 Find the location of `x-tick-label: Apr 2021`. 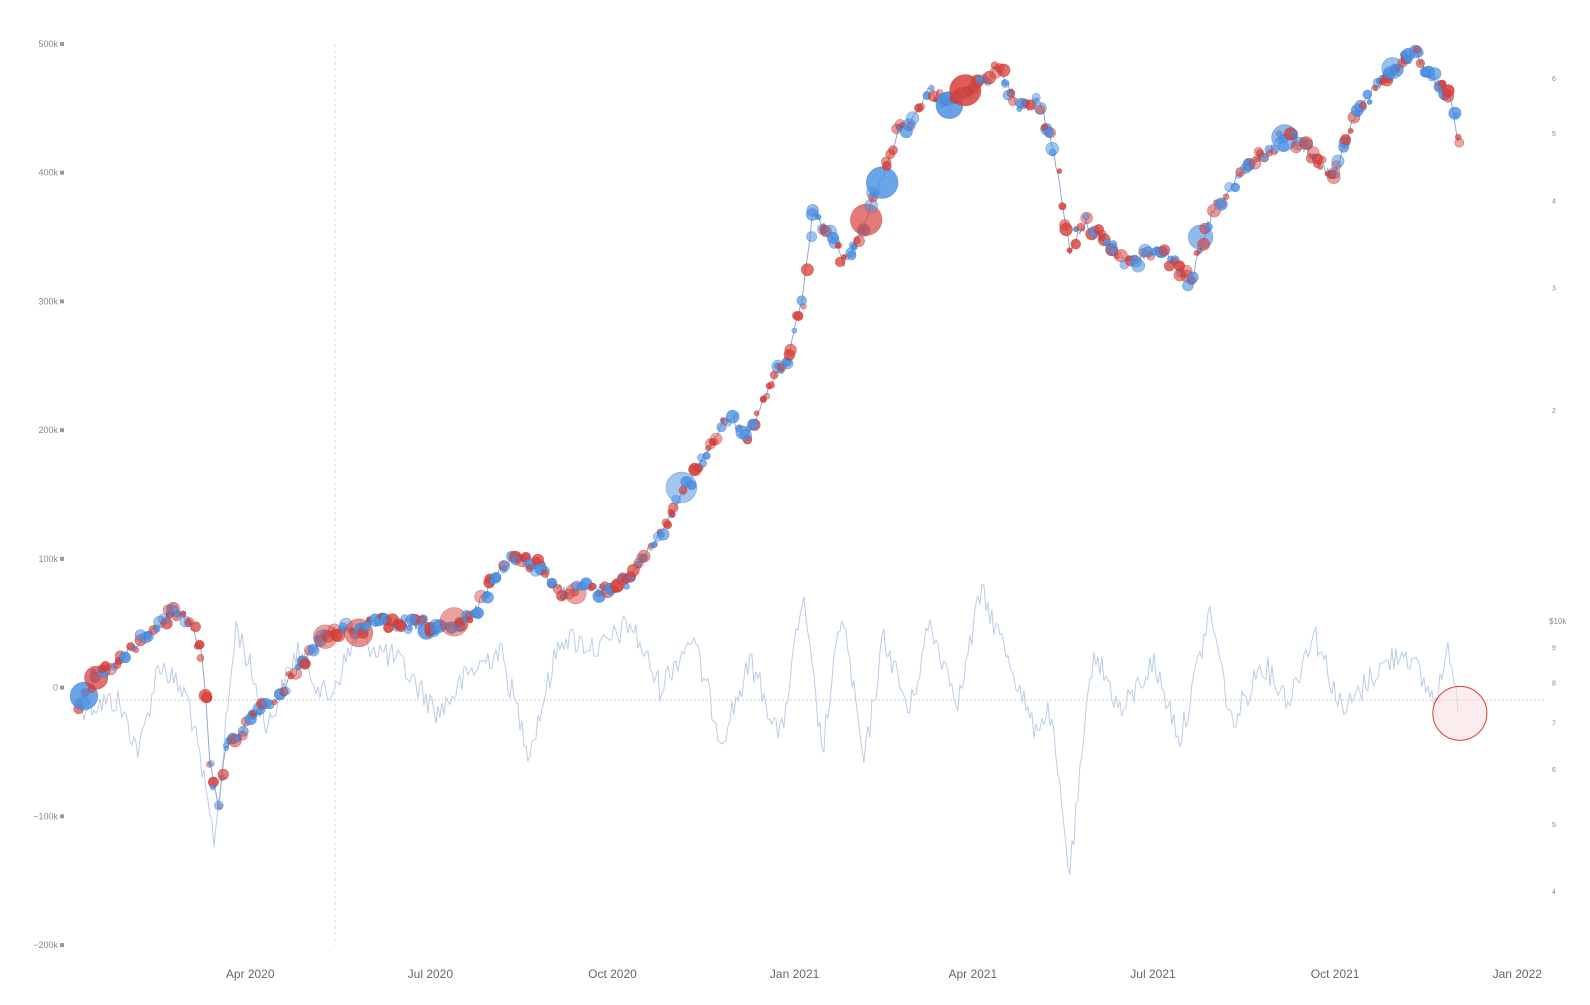

x-tick-label: Apr 2021 is located at coordinates (972, 974).